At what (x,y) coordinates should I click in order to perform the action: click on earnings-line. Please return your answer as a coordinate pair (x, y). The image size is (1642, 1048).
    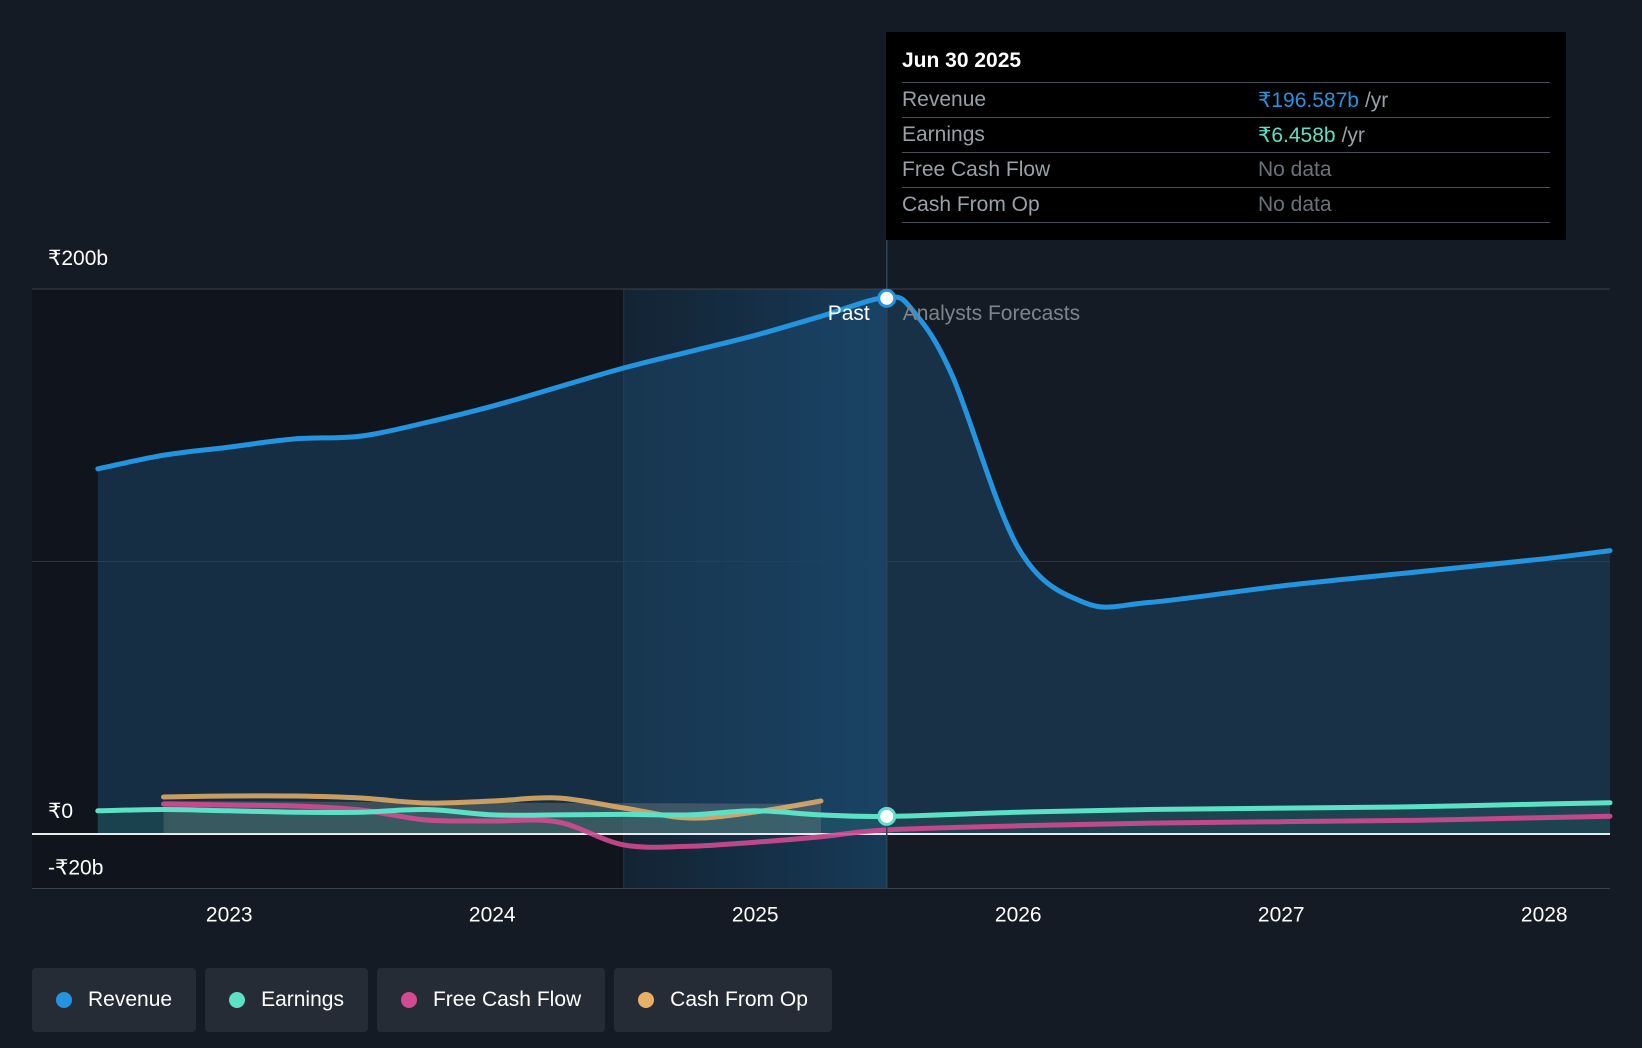
    Looking at the image, I should click on (854, 810).